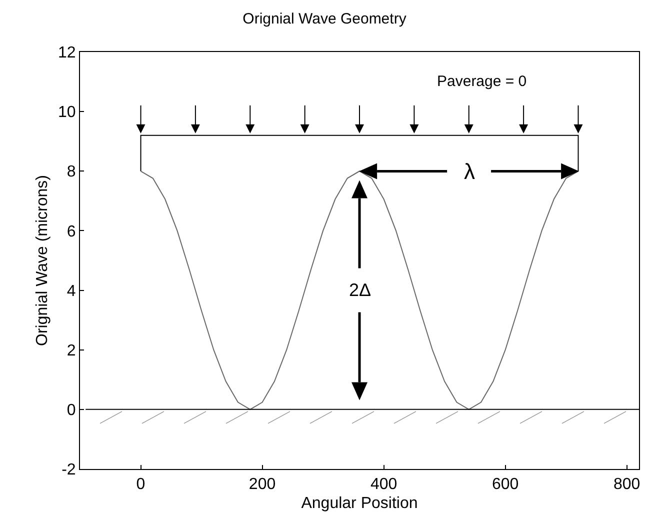 The height and width of the screenshot is (527, 649). What do you see at coordinates (71, 291) in the screenshot?
I see `y-tick-label: 4` at bounding box center [71, 291].